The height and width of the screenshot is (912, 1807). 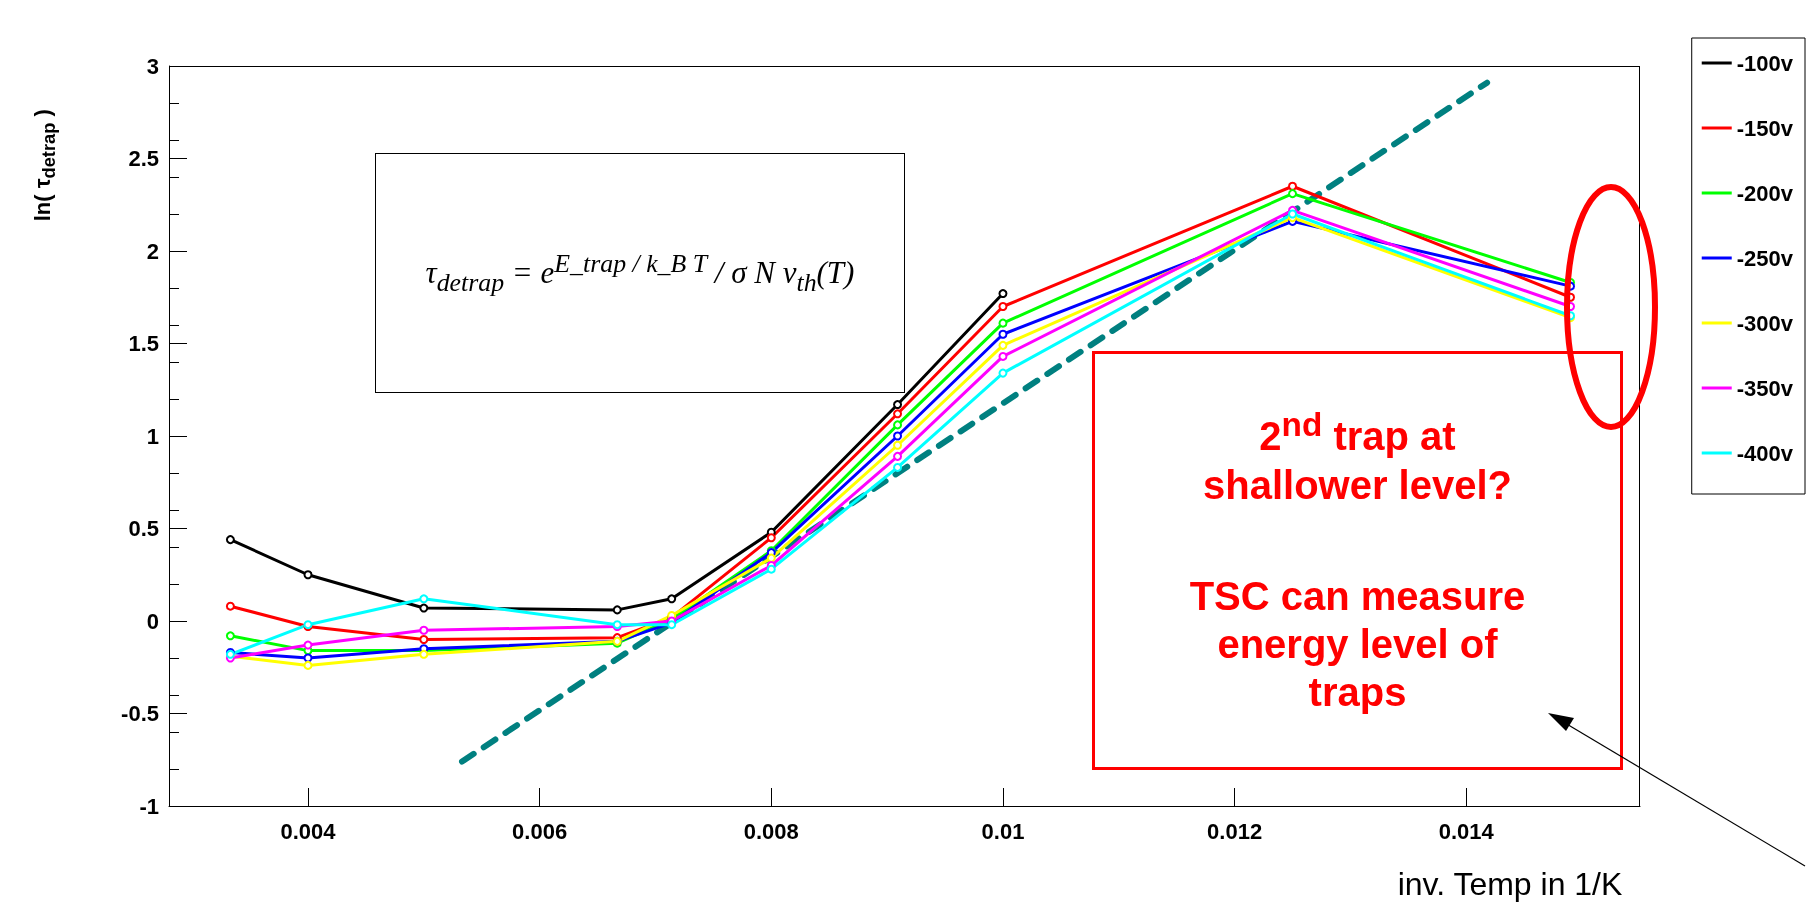 What do you see at coordinates (771, 831) in the screenshot?
I see `x-tick-label: 0.008` at bounding box center [771, 831].